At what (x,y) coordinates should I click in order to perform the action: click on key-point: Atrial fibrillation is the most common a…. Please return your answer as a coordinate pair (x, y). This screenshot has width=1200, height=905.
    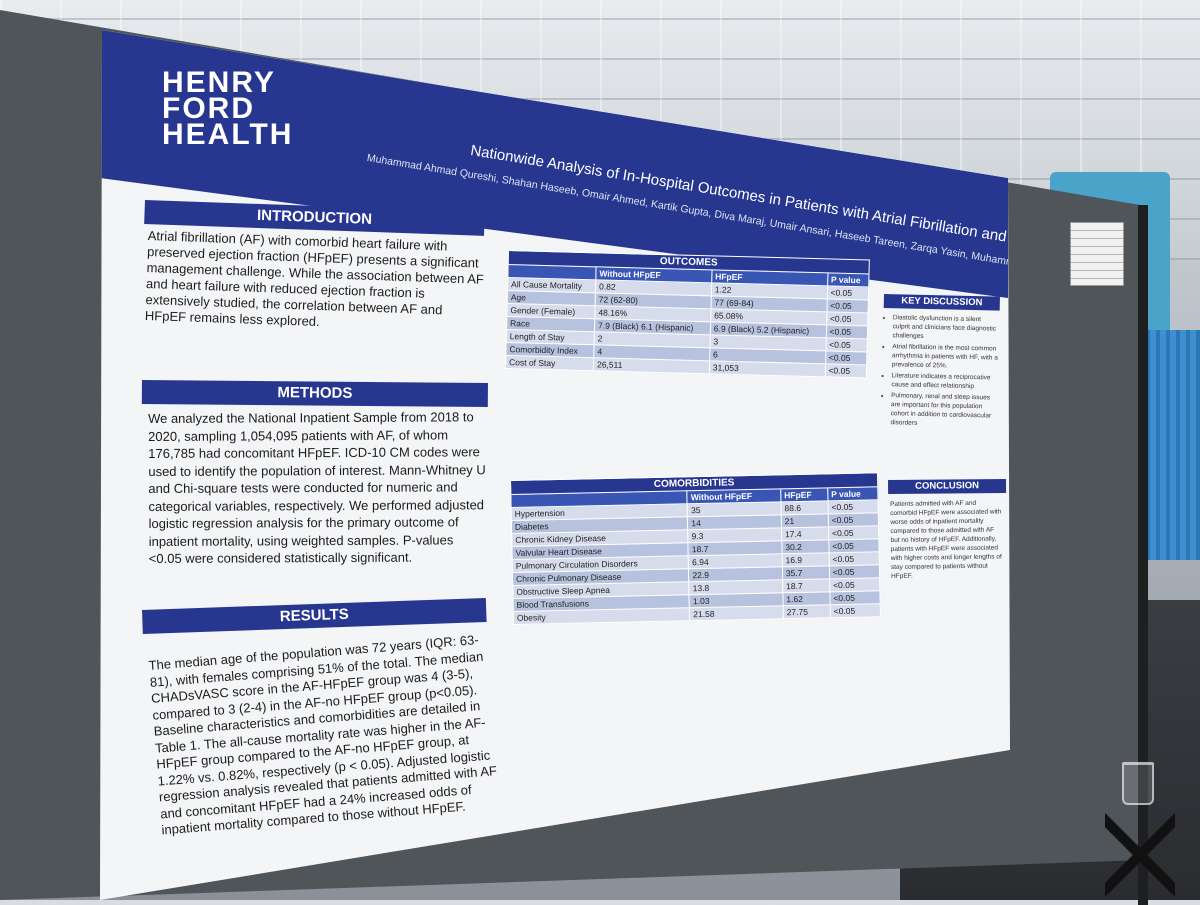
    Looking at the image, I should click on (946, 356).